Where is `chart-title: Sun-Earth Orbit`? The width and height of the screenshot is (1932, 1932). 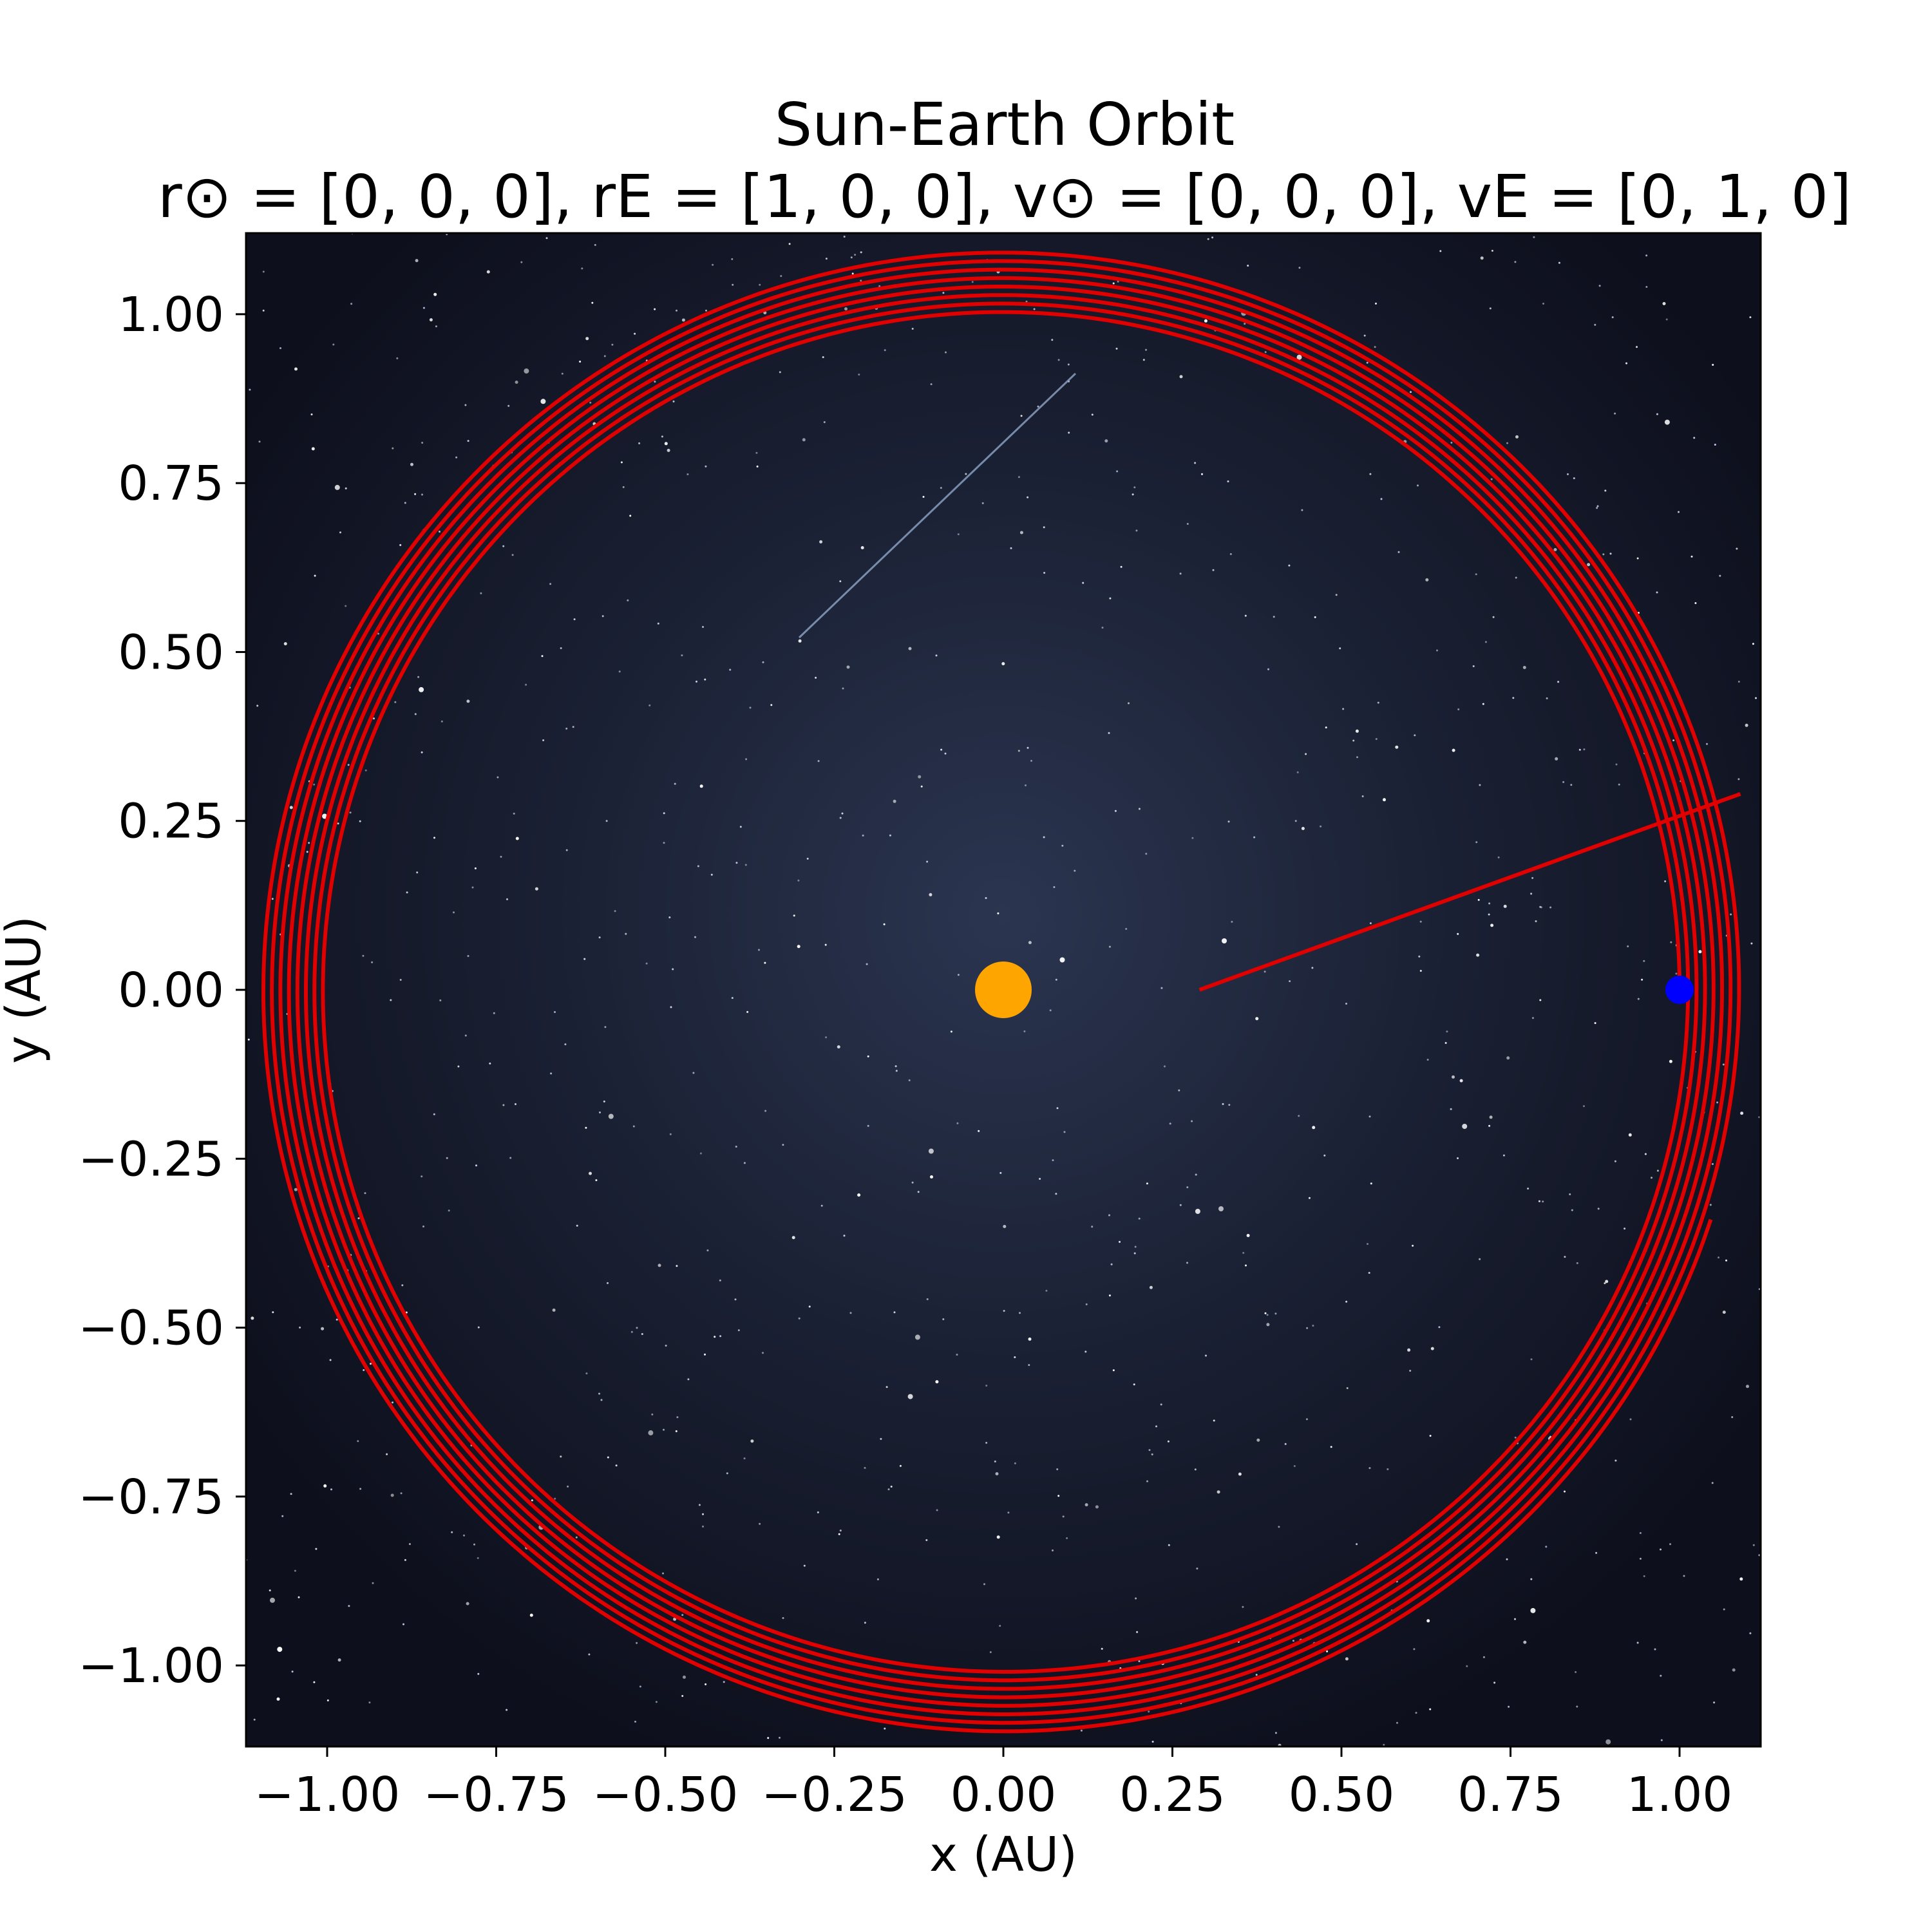
chart-title: Sun-Earth Orbit is located at coordinates (1005, 124).